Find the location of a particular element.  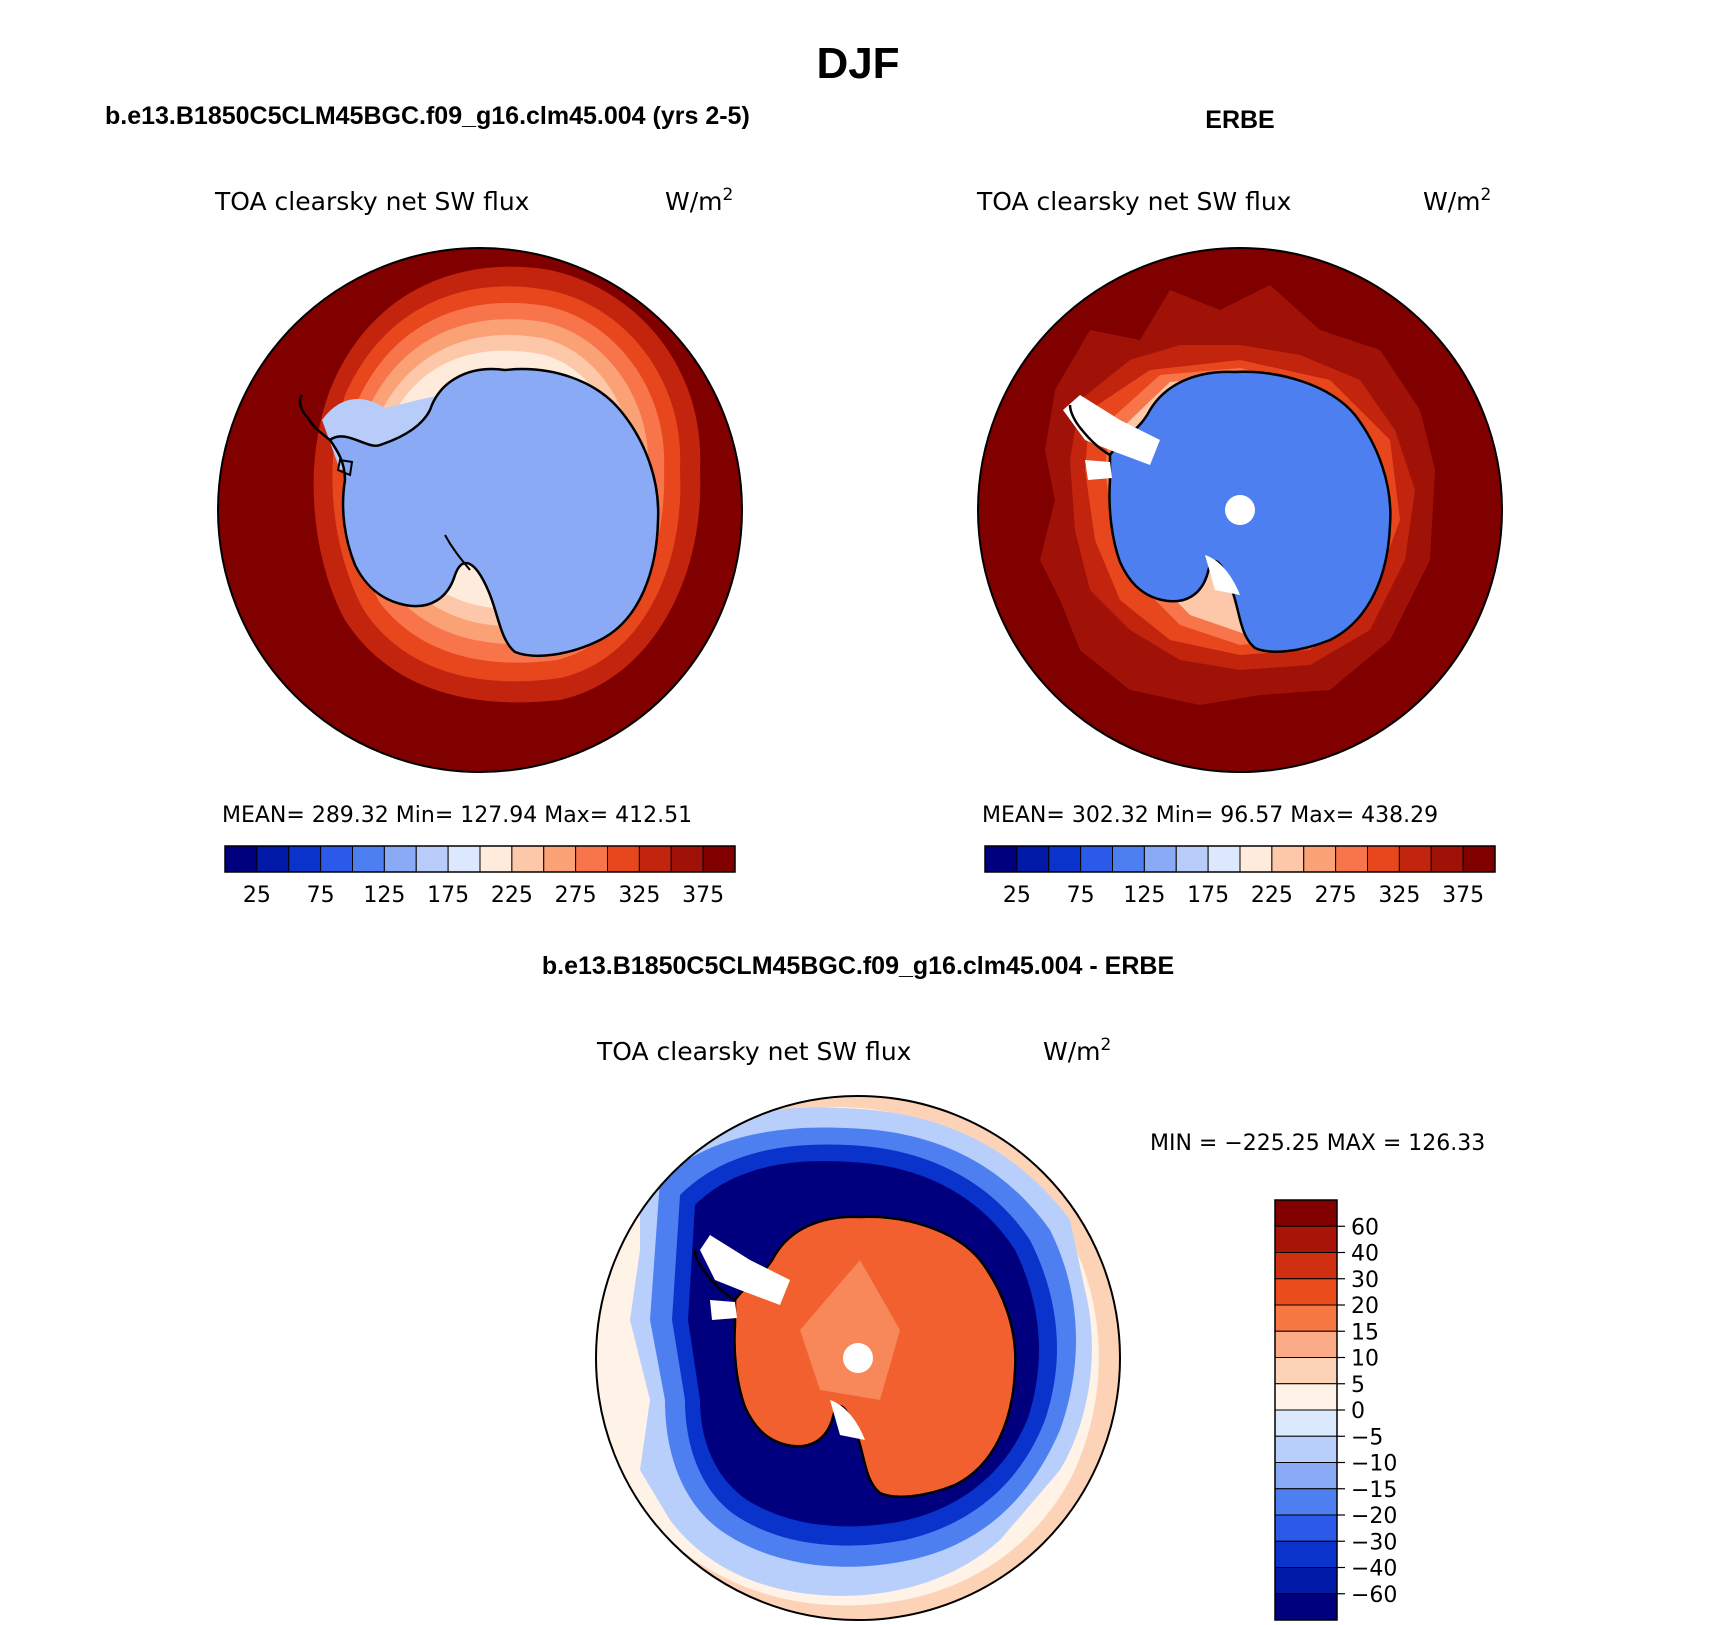

antarctica-outline-model is located at coordinates (494, 512).